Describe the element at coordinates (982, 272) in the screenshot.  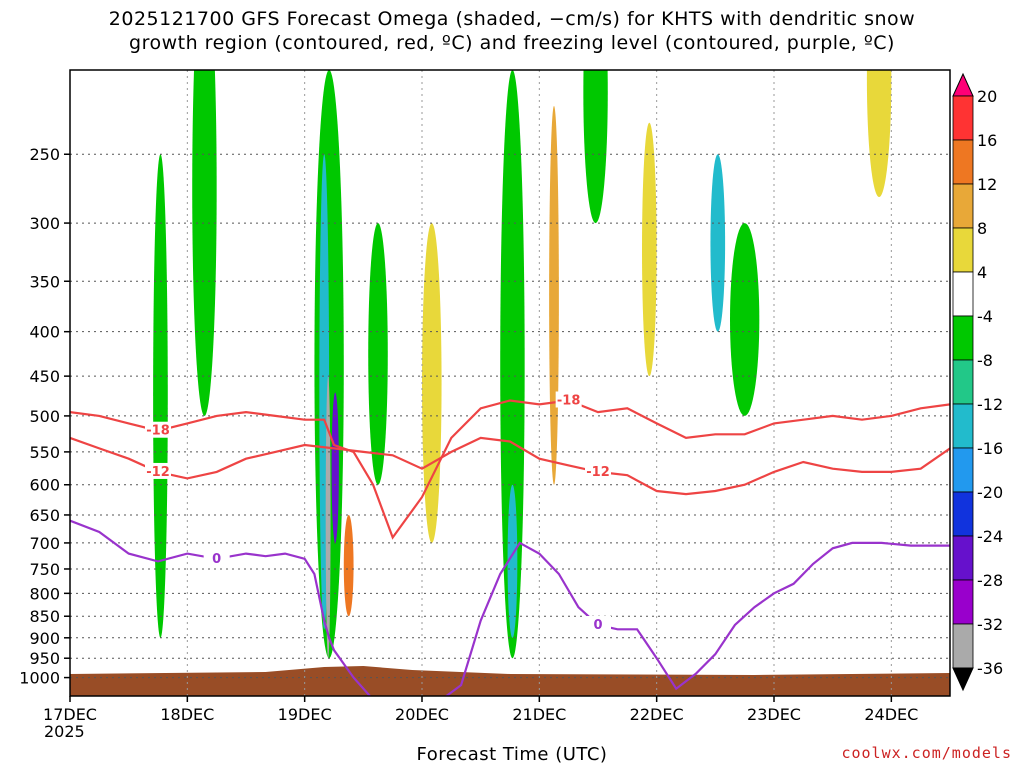
I see `colorbar-label: 4` at that location.